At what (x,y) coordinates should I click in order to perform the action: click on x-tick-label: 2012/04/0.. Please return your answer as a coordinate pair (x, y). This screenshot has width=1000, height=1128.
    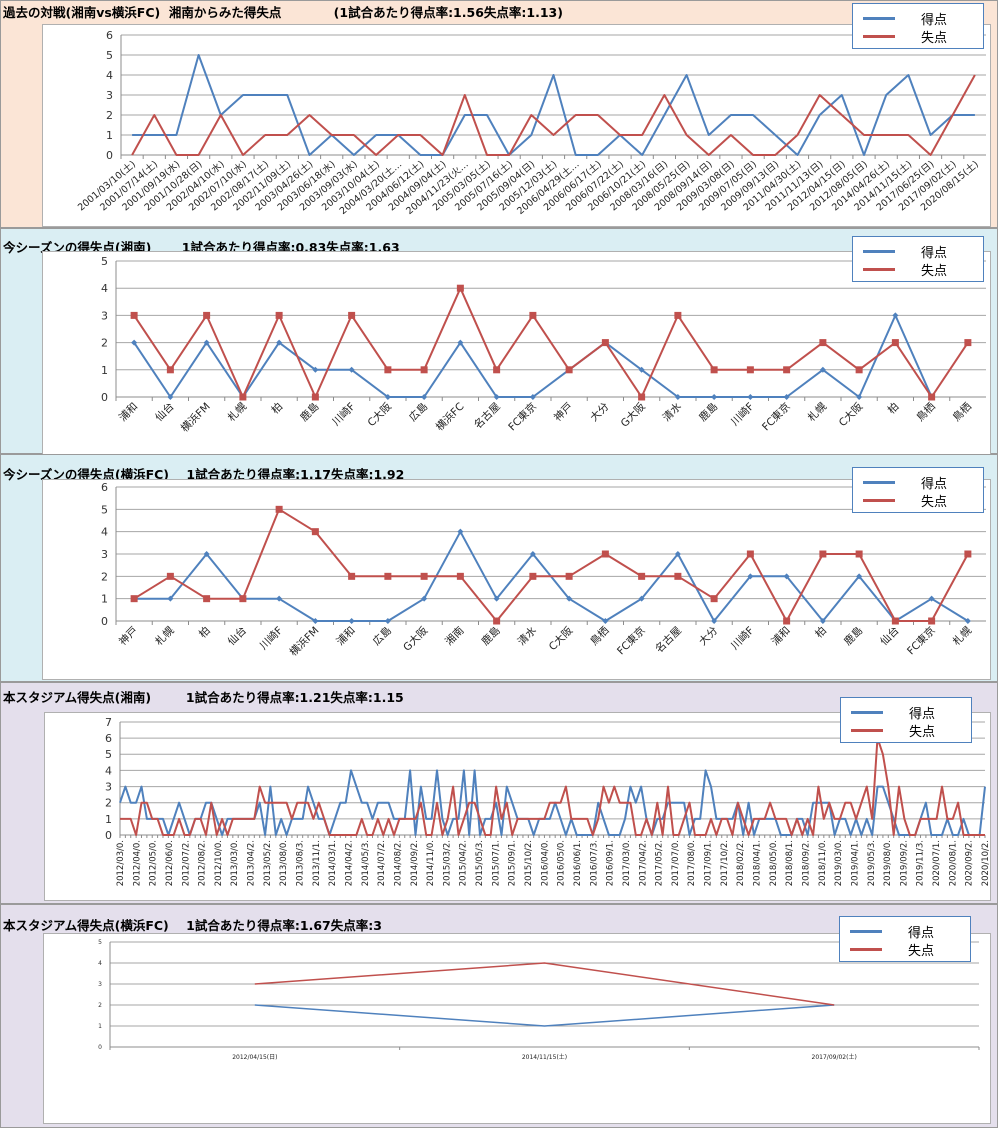
    Looking at the image, I should click on (137, 863).